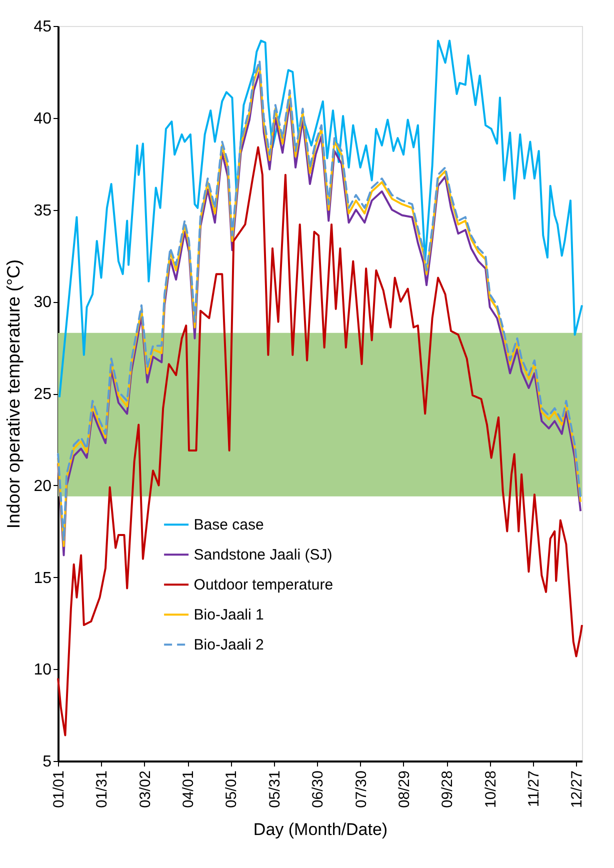 Image resolution: width=614 pixels, height=868 pixels. I want to click on y-axis-title: Indoor operative temperature (°C), so click(14, 394).